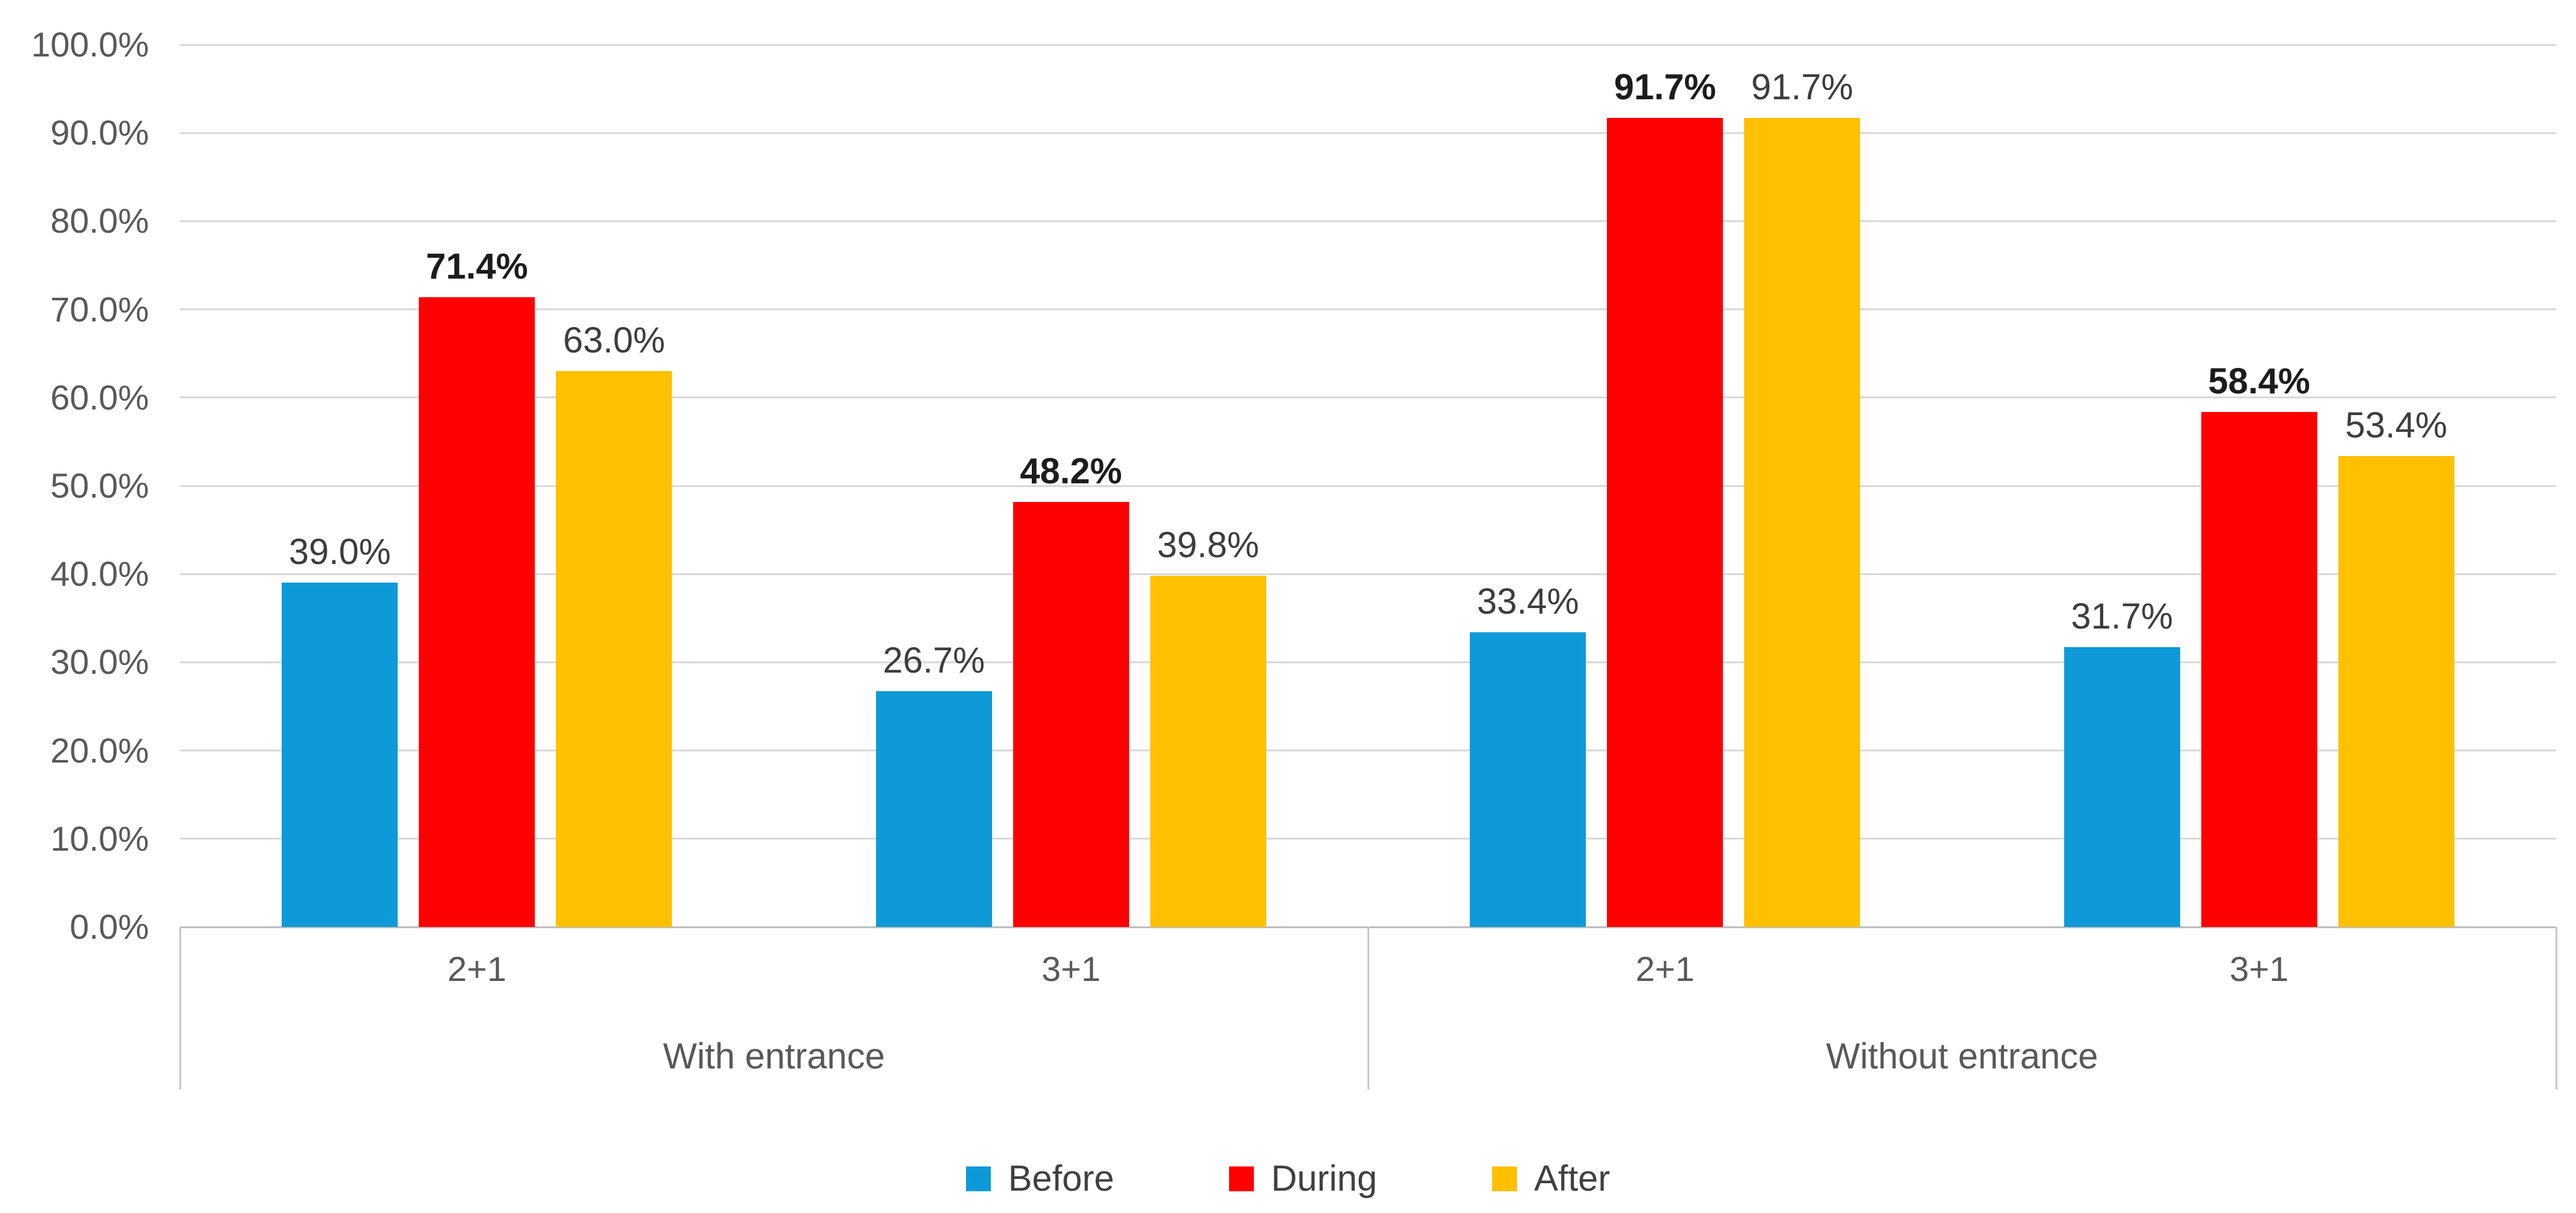 The width and height of the screenshot is (2576, 1213). Describe the element at coordinates (99, 133) in the screenshot. I see `y-tick-label: 90.0%` at that location.